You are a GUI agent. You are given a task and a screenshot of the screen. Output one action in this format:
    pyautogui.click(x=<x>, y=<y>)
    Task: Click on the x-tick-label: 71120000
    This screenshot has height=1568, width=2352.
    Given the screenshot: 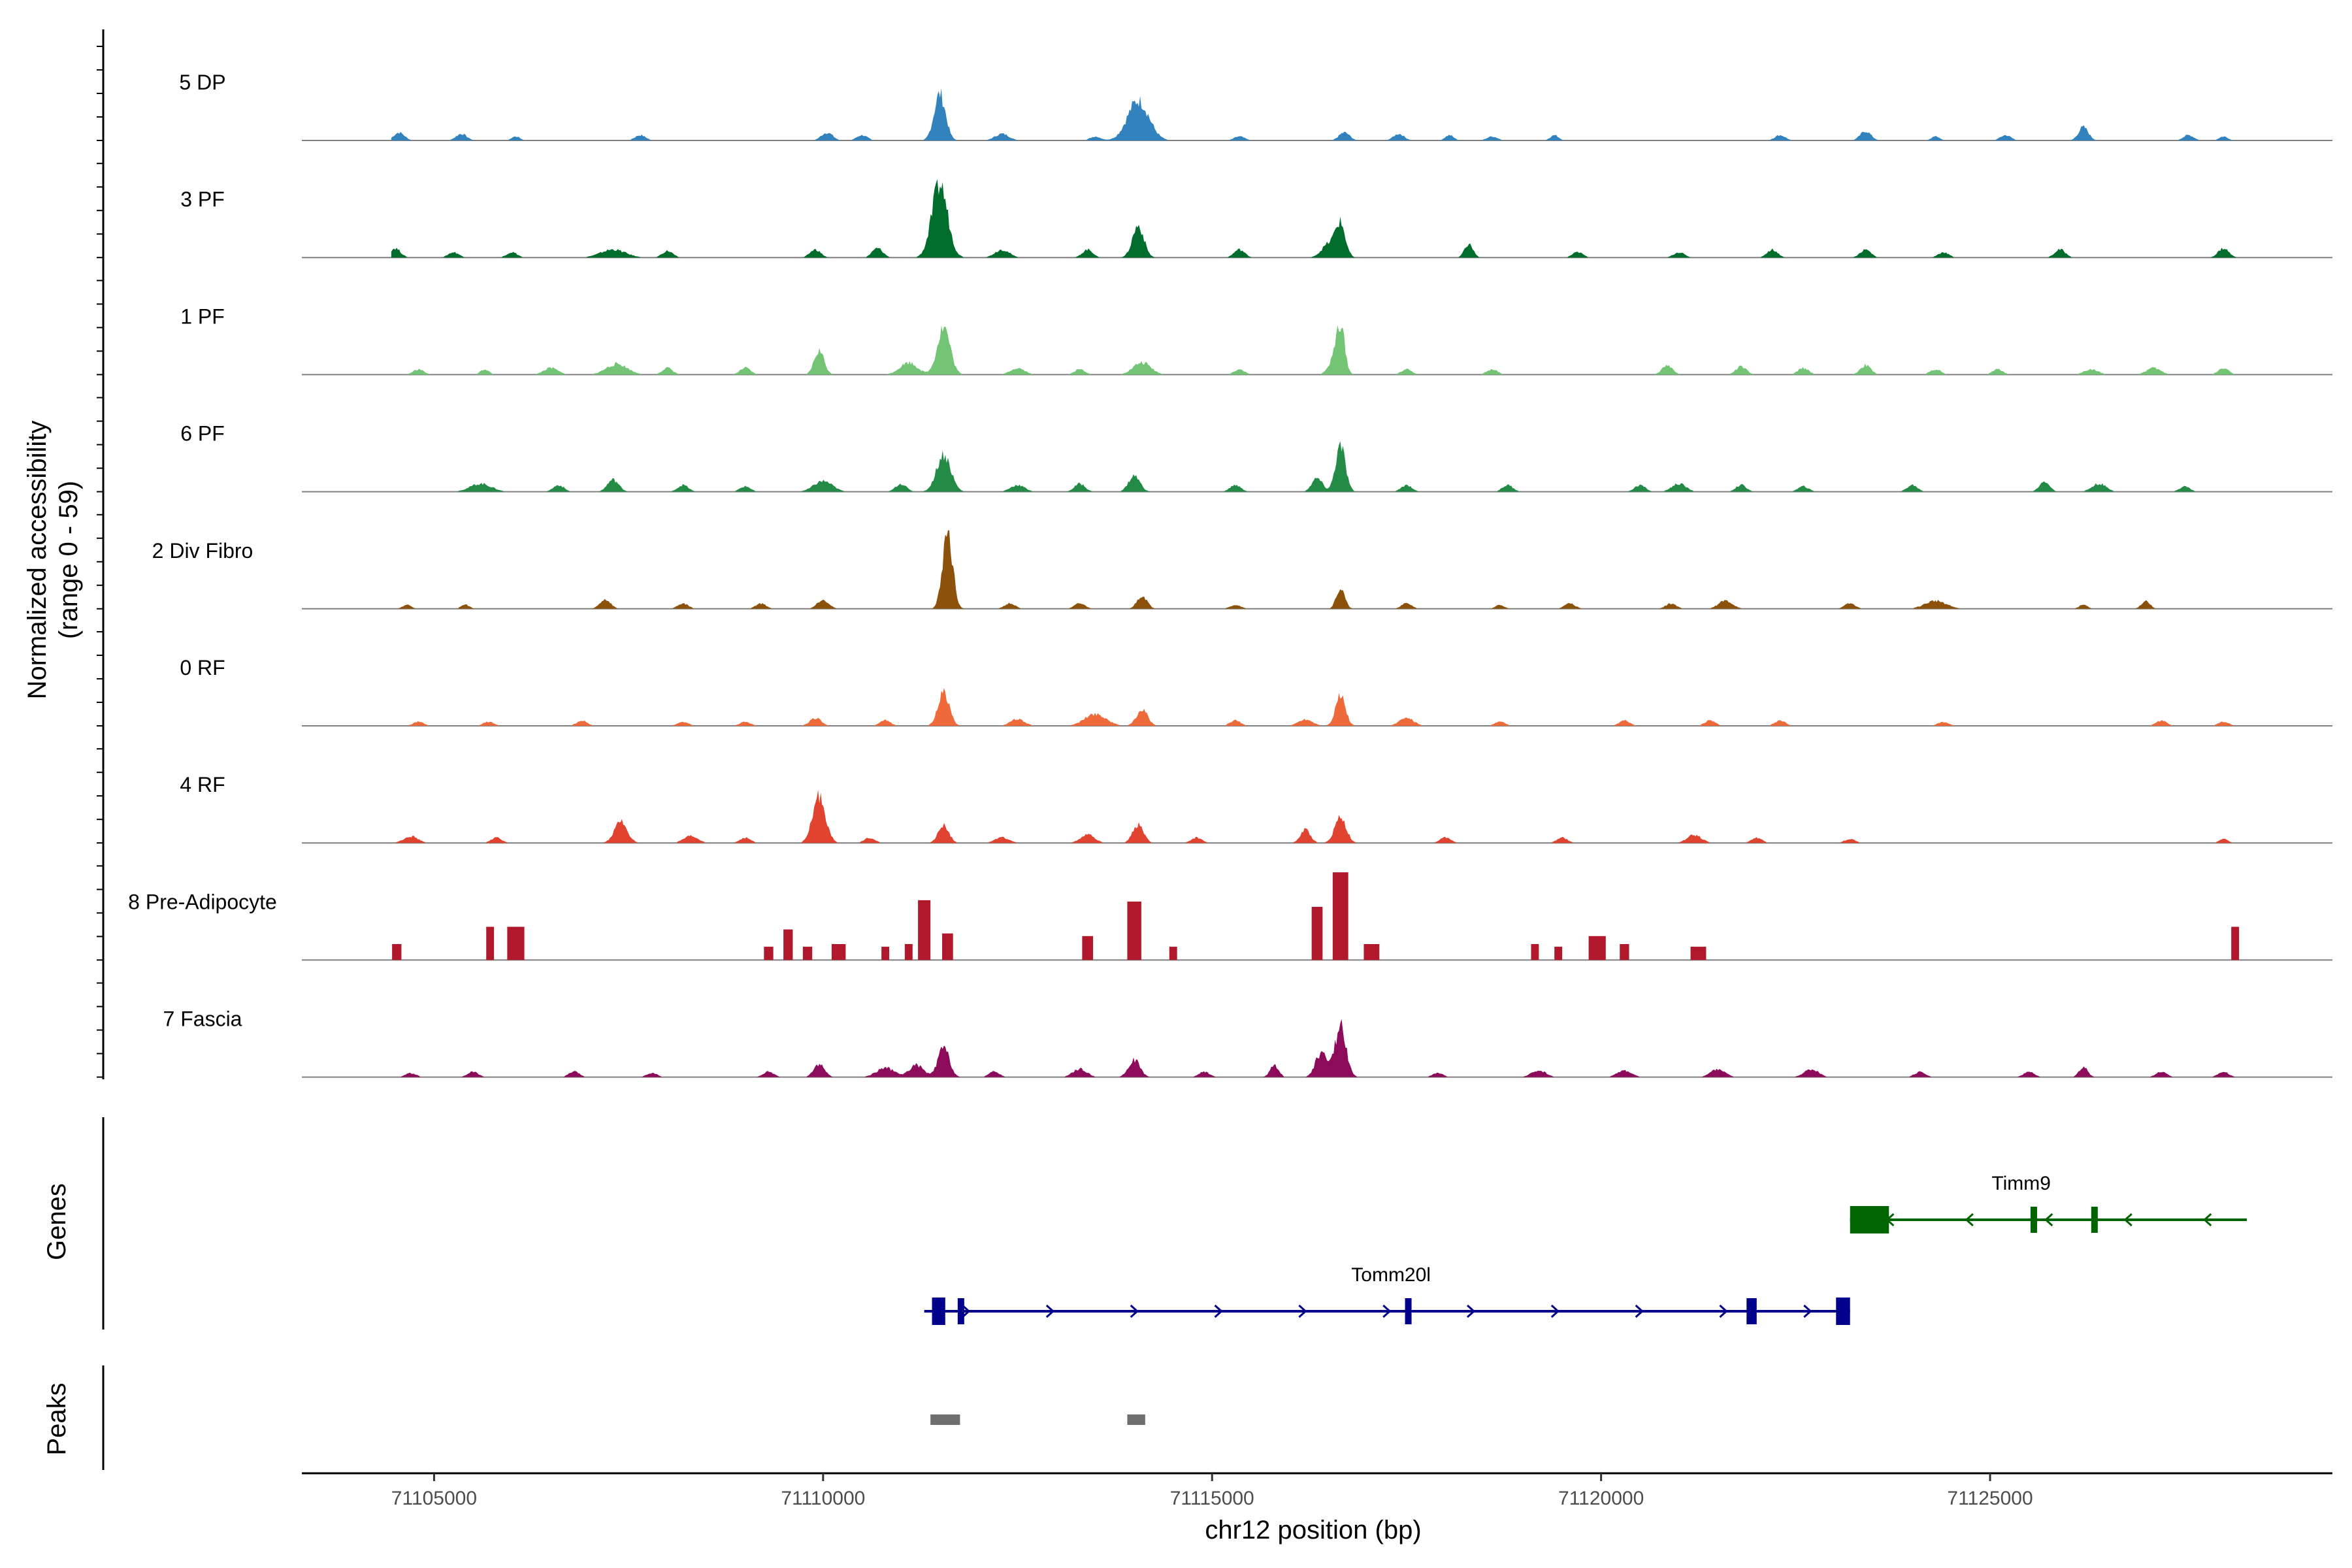 What is the action you would take?
    pyautogui.click(x=1601, y=1498)
    